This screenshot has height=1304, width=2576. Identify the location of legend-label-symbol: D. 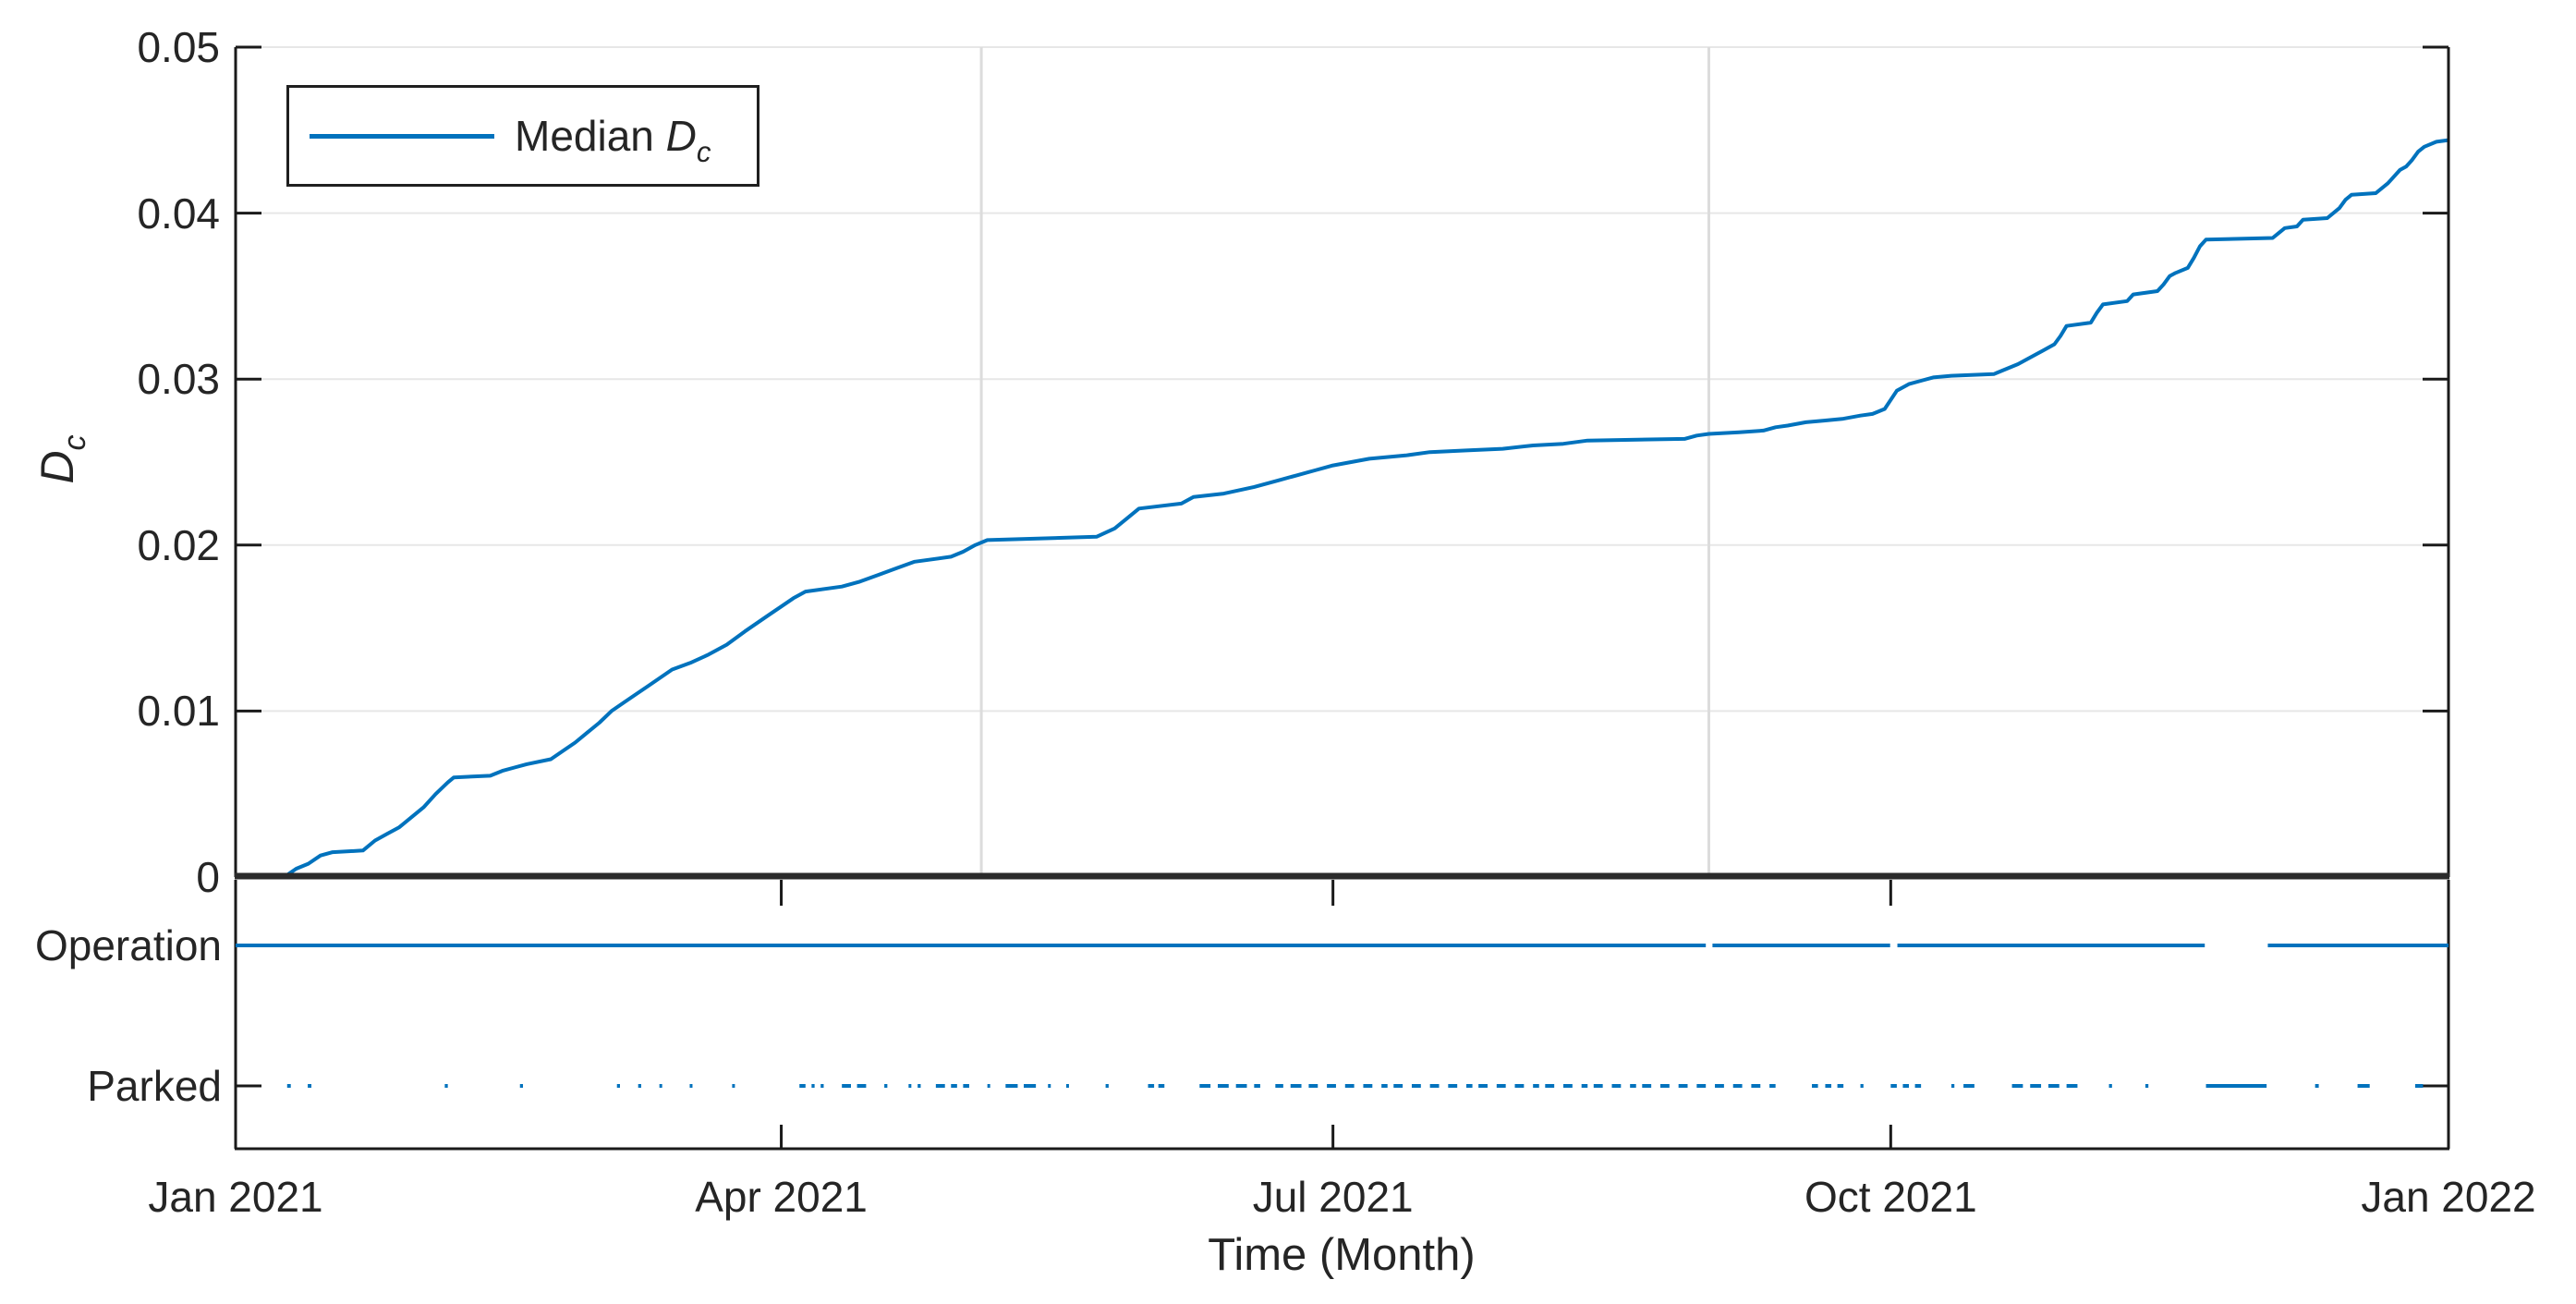
(681, 136).